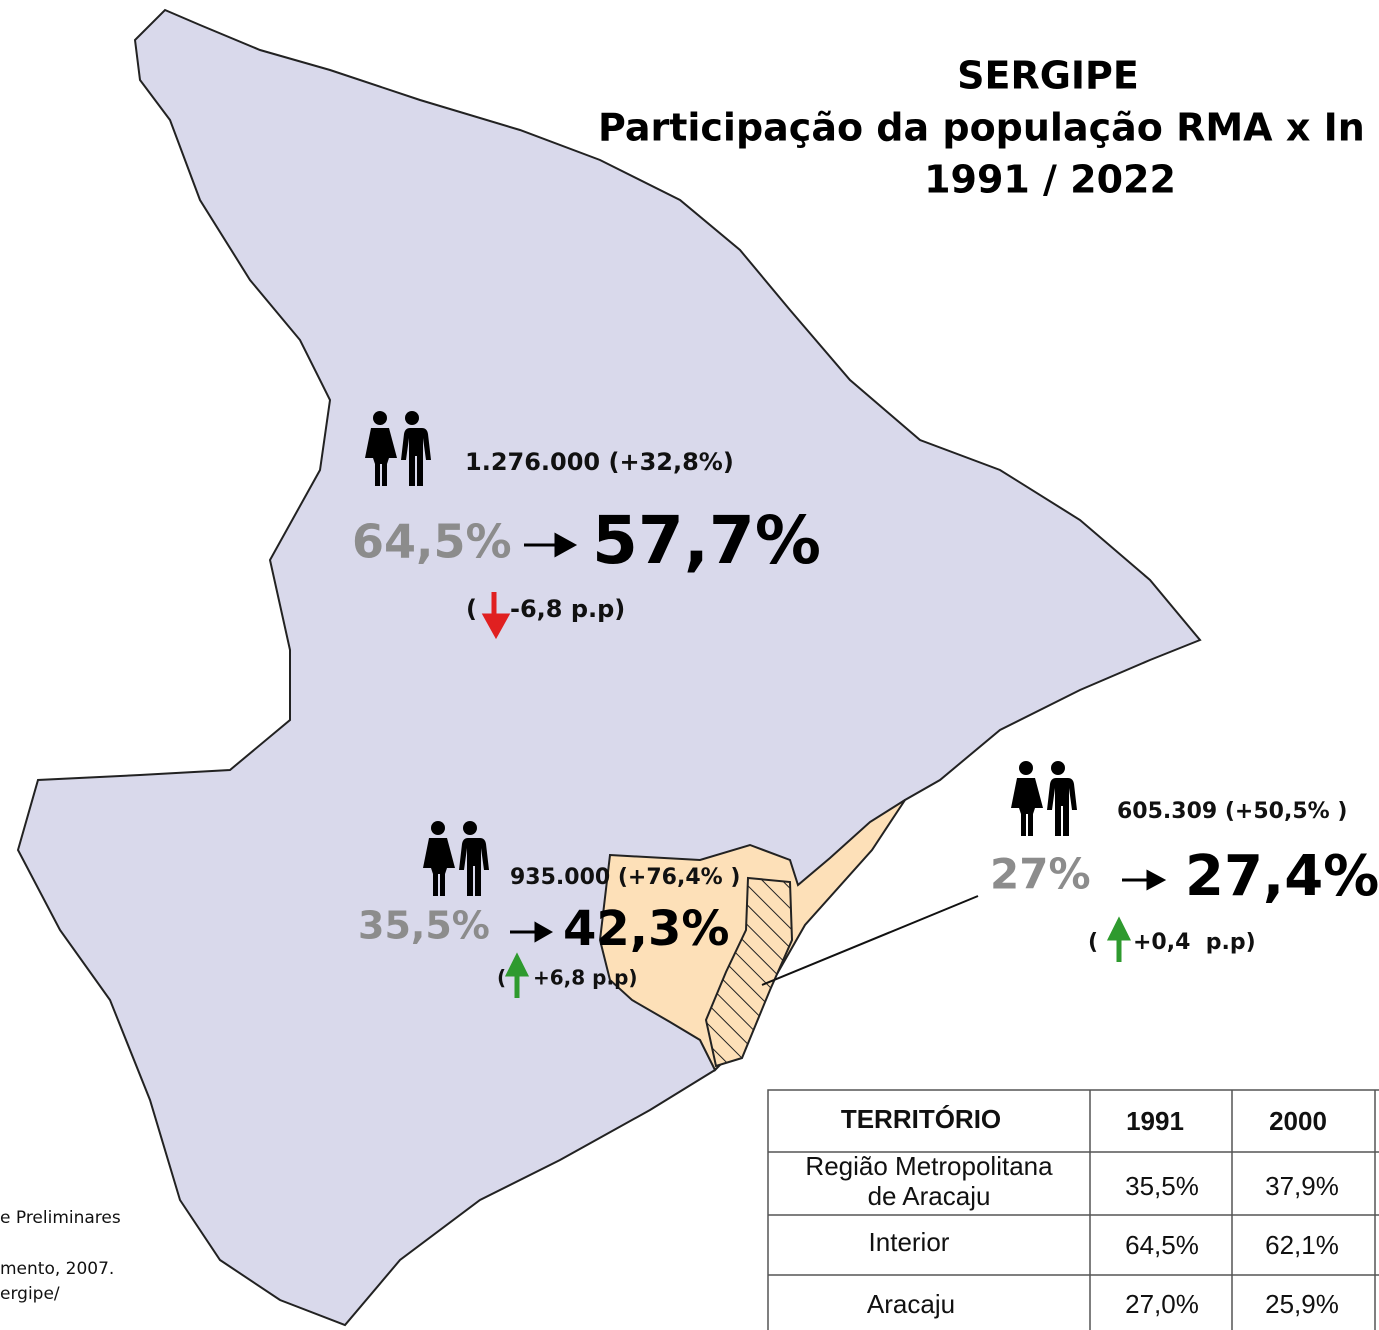 The image size is (1379, 1330). Describe the element at coordinates (625, 877) in the screenshot. I see `population: 935.000 (+76,4% )` at that location.